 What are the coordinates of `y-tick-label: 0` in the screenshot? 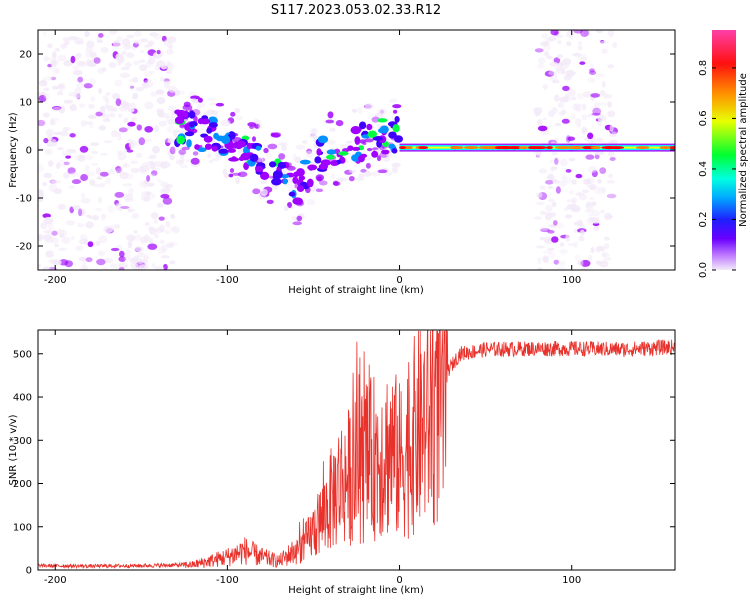 It's located at (29, 571).